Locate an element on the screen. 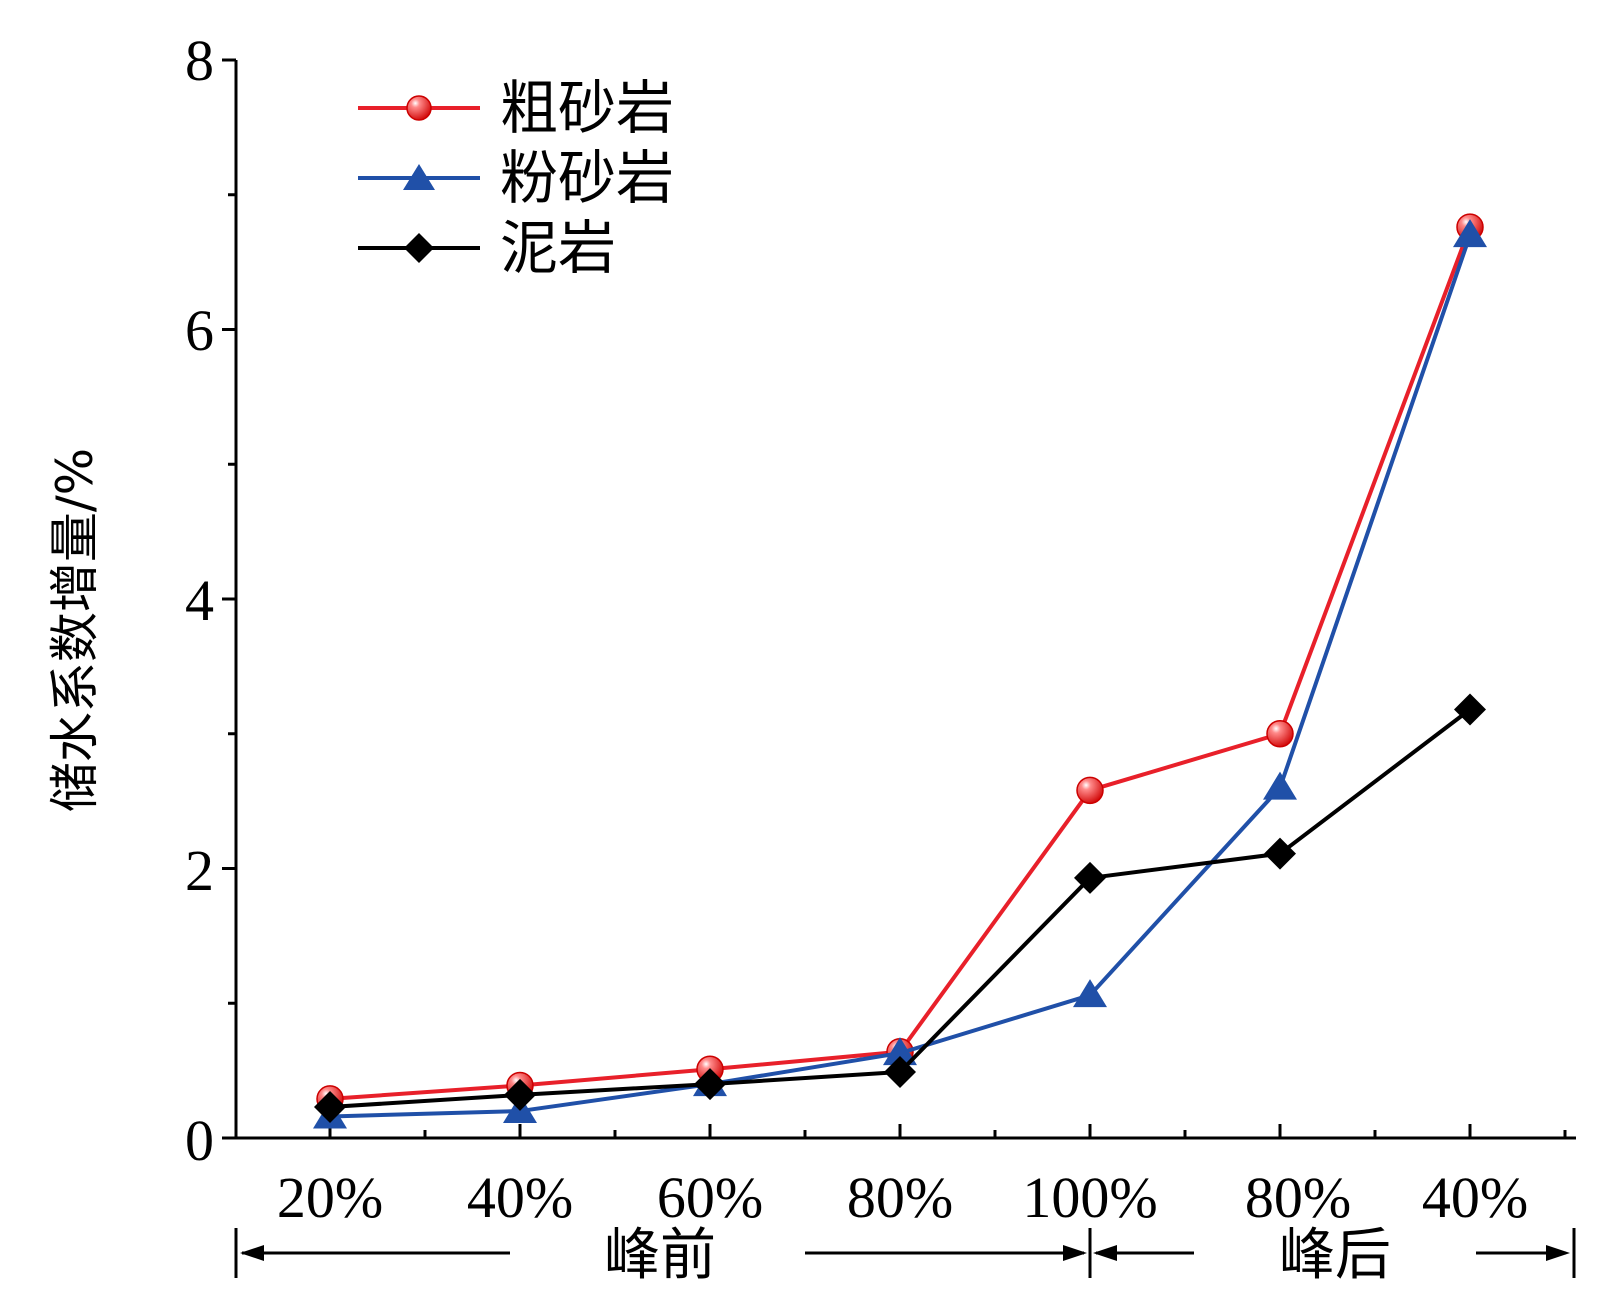 This screenshot has height=1295, width=1606. phase-label-post-peak: 峰后 is located at coordinates (1335, 1255).